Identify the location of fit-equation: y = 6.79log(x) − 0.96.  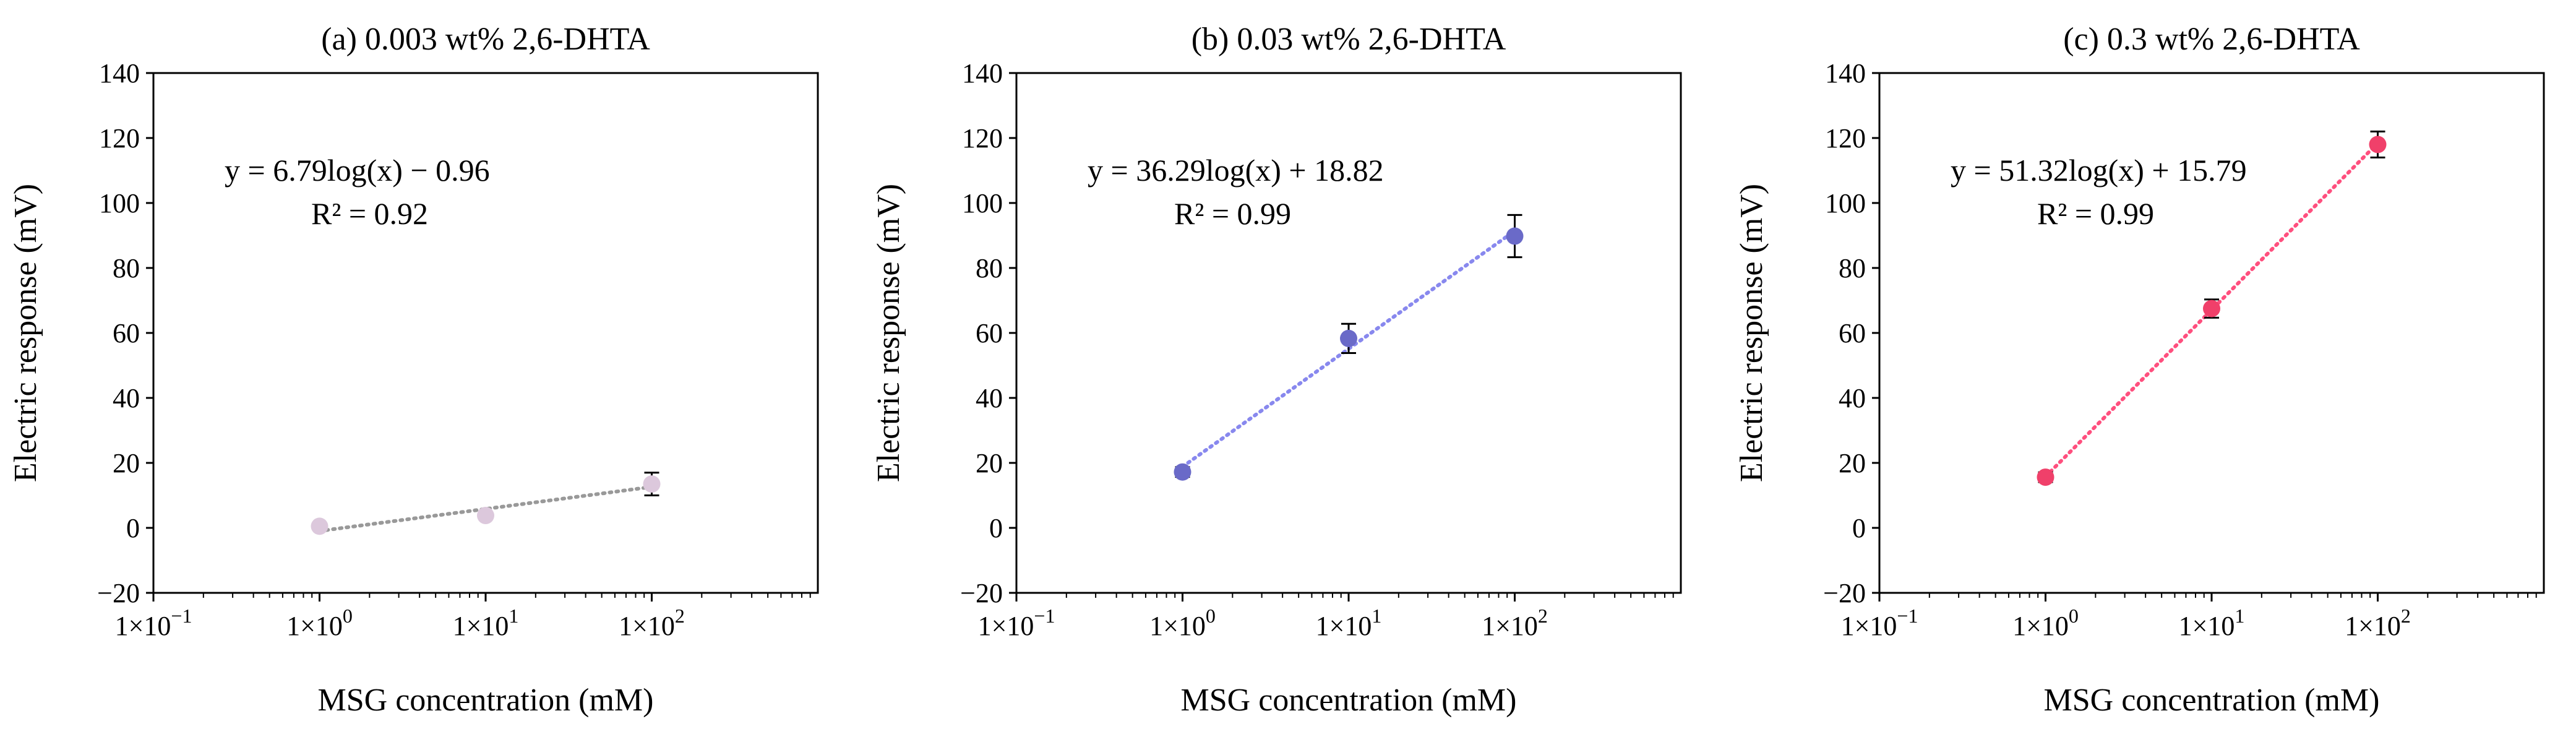
(357, 170).